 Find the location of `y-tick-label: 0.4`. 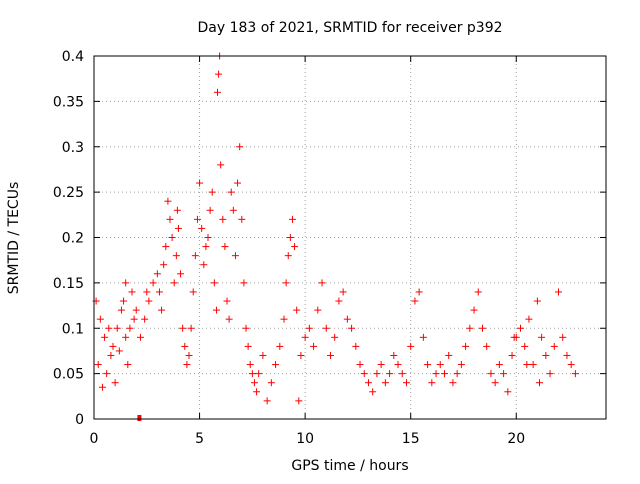

y-tick-label: 0.4 is located at coordinates (73, 57).